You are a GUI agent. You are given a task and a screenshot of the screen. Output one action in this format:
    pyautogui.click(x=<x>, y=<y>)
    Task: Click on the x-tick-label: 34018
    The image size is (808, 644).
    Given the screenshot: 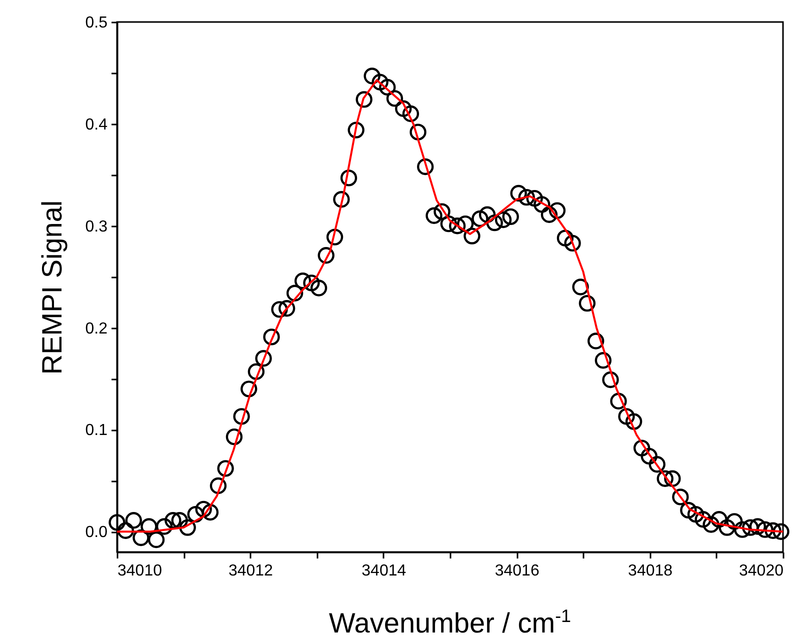 What is the action you would take?
    pyautogui.click(x=650, y=571)
    